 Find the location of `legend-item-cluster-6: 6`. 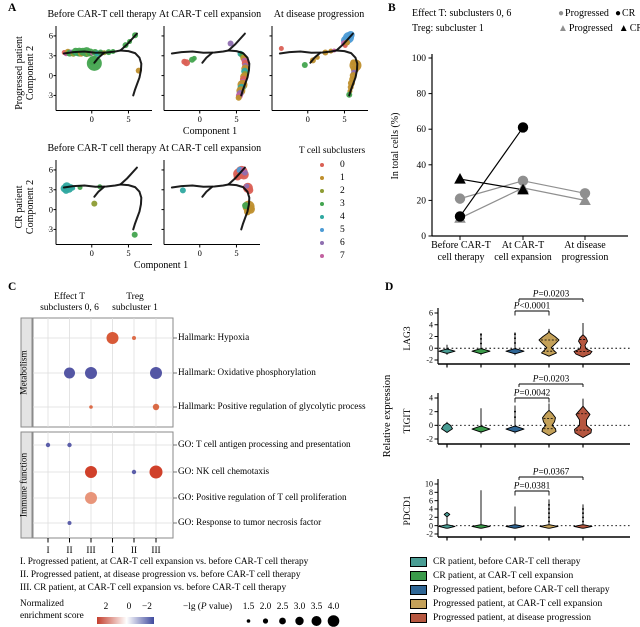

legend-item-cluster-6: 6 is located at coordinates (332, 243).